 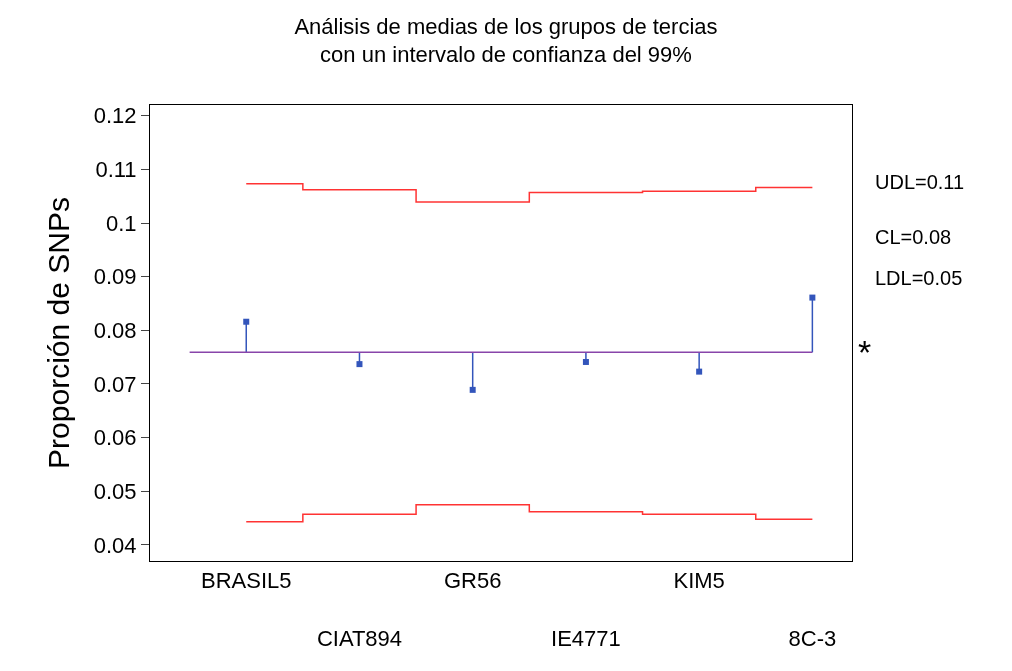 I want to click on text: UDL=0.11, so click(x=920, y=182).